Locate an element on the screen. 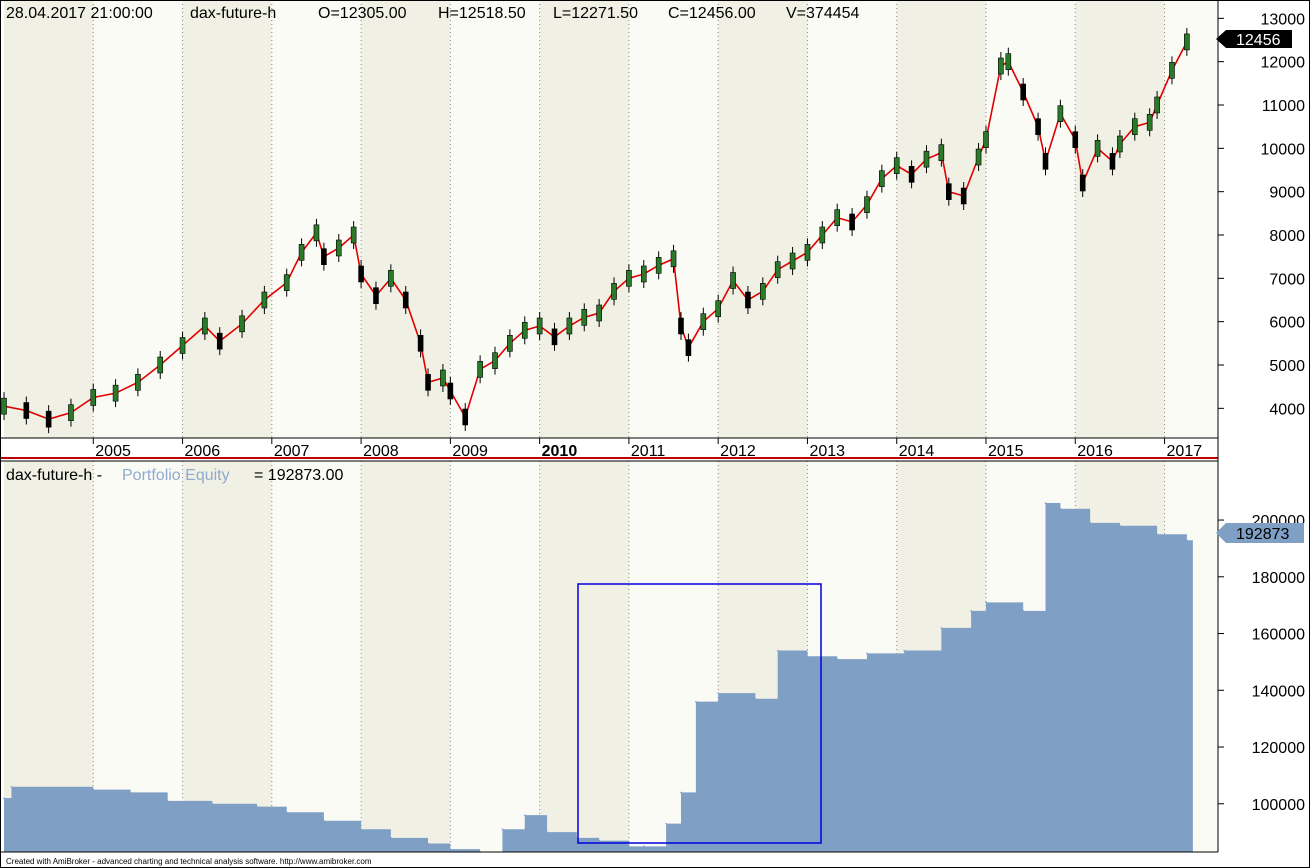  date-tick-2005: 2005 is located at coordinates (113, 451).